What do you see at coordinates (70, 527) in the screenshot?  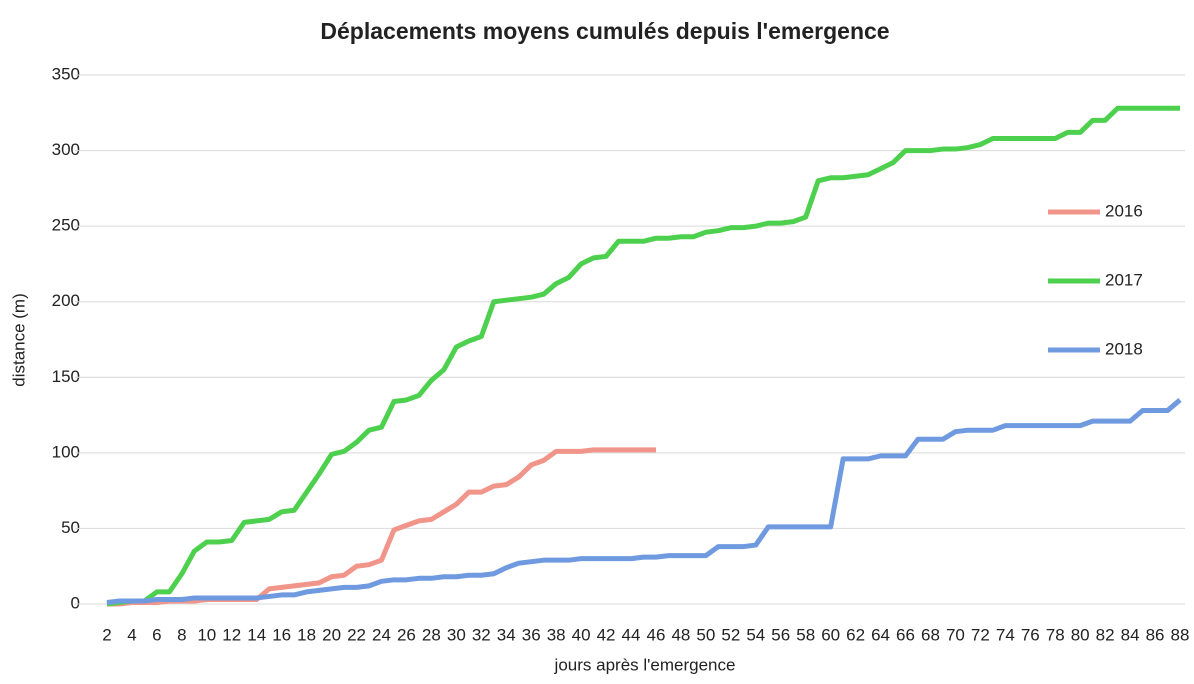 I see `y-tick-label: 50` at bounding box center [70, 527].